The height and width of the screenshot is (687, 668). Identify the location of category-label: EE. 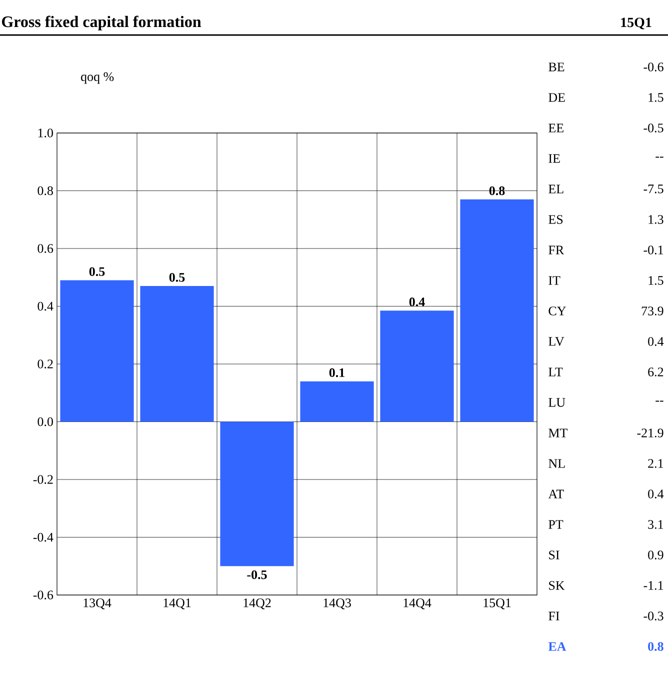
(556, 128).